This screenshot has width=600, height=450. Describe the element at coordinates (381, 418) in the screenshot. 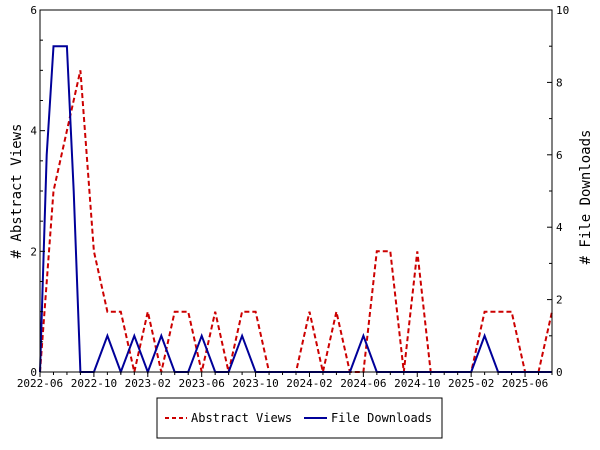

I see `legend-label-file-downloads: File Downloads` at that location.